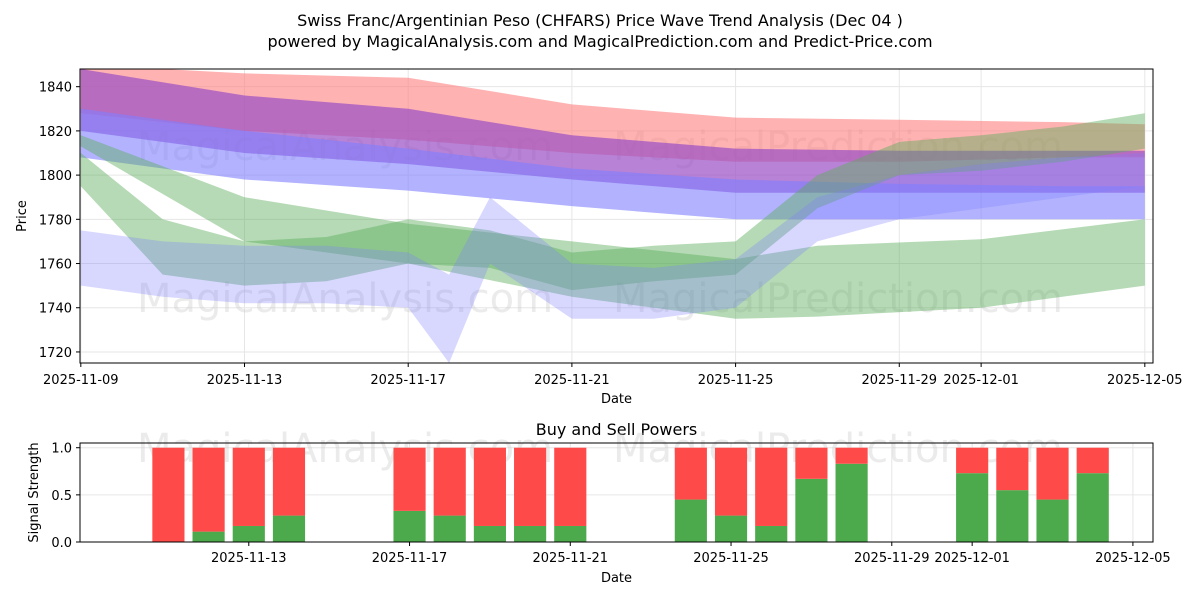 The image size is (1200, 600). Describe the element at coordinates (345, 299) in the screenshot. I see `watermark-text: MagicalAnalysis.com` at that location.